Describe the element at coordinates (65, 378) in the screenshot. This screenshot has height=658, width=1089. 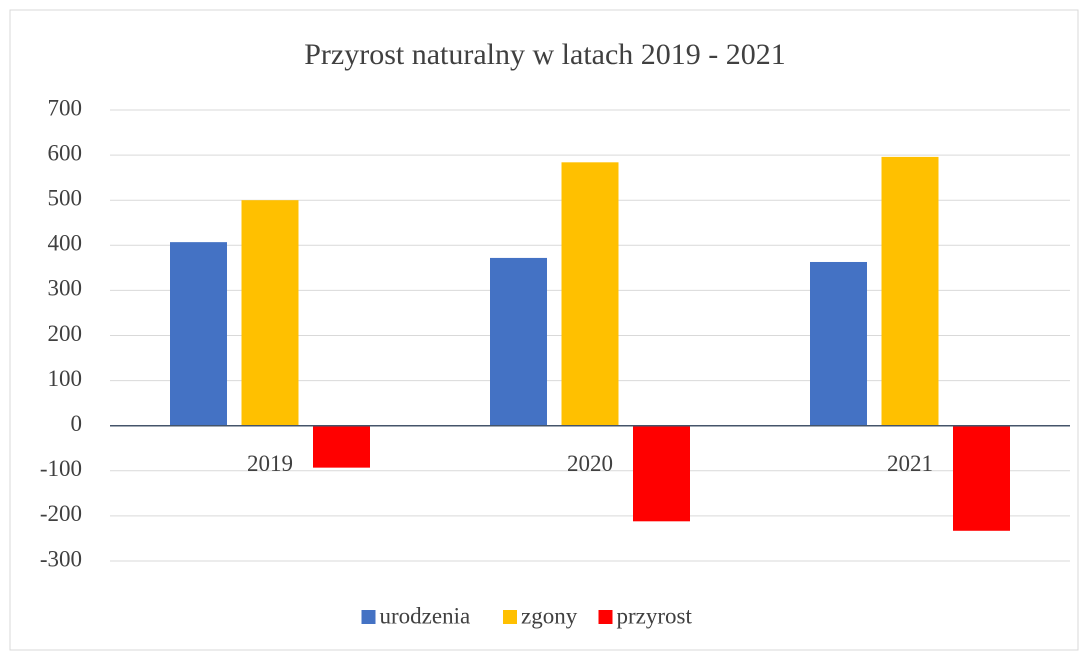
I see `y-tick-label: 100` at that location.